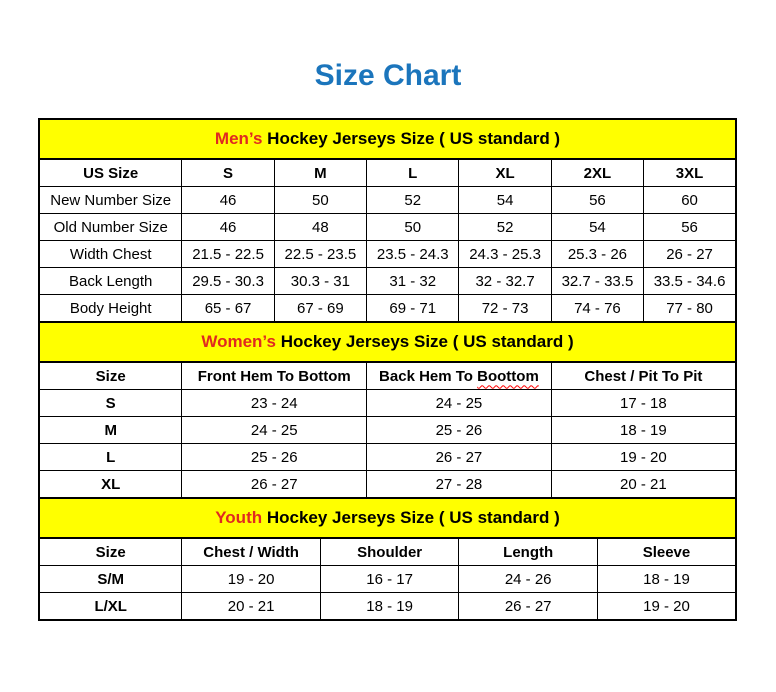 The height and width of the screenshot is (692, 776). I want to click on header-row: US Size S M L XL 2XL 3XL, so click(387, 172).